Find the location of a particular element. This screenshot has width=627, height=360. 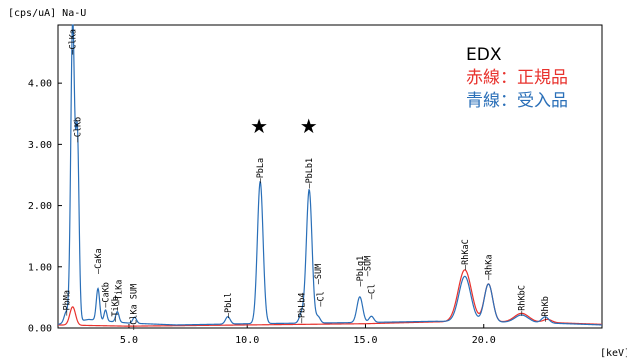

y-tick-label: 4.00 is located at coordinates (40, 84).